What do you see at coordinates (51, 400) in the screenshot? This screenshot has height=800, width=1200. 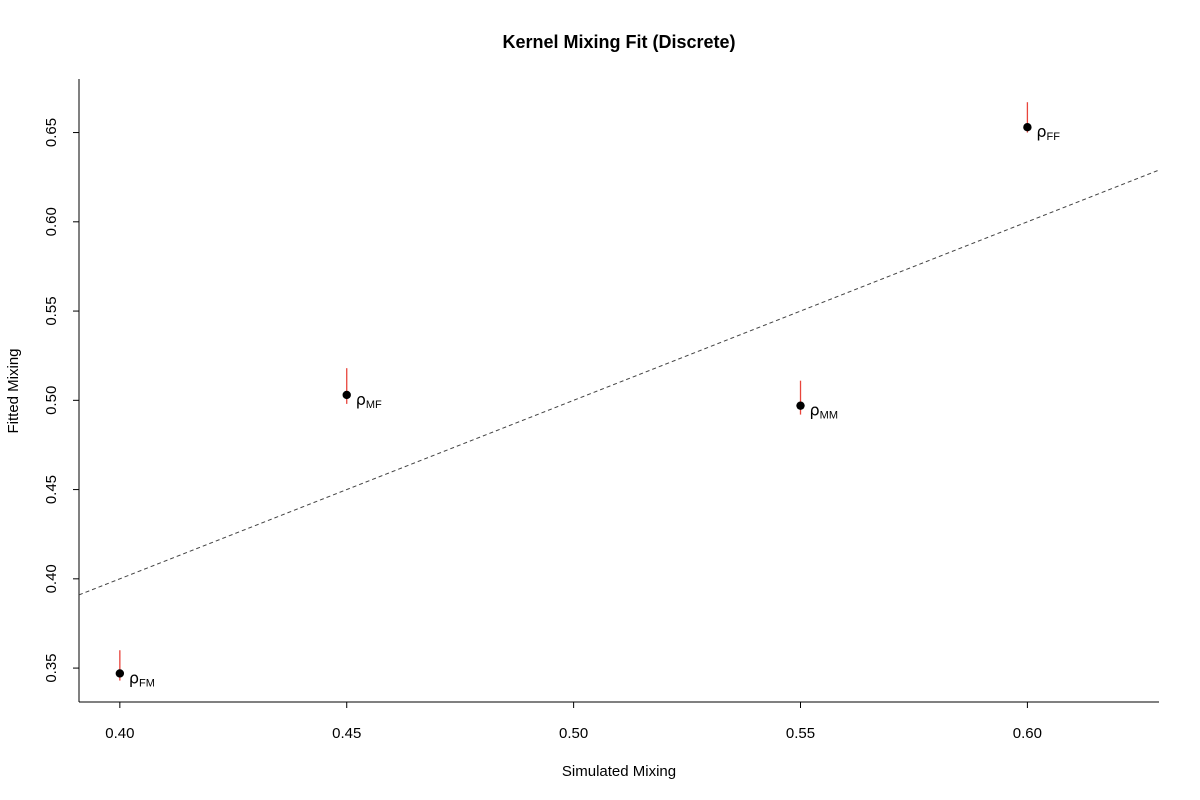 I see `y-tick-label: 0.50` at bounding box center [51, 400].